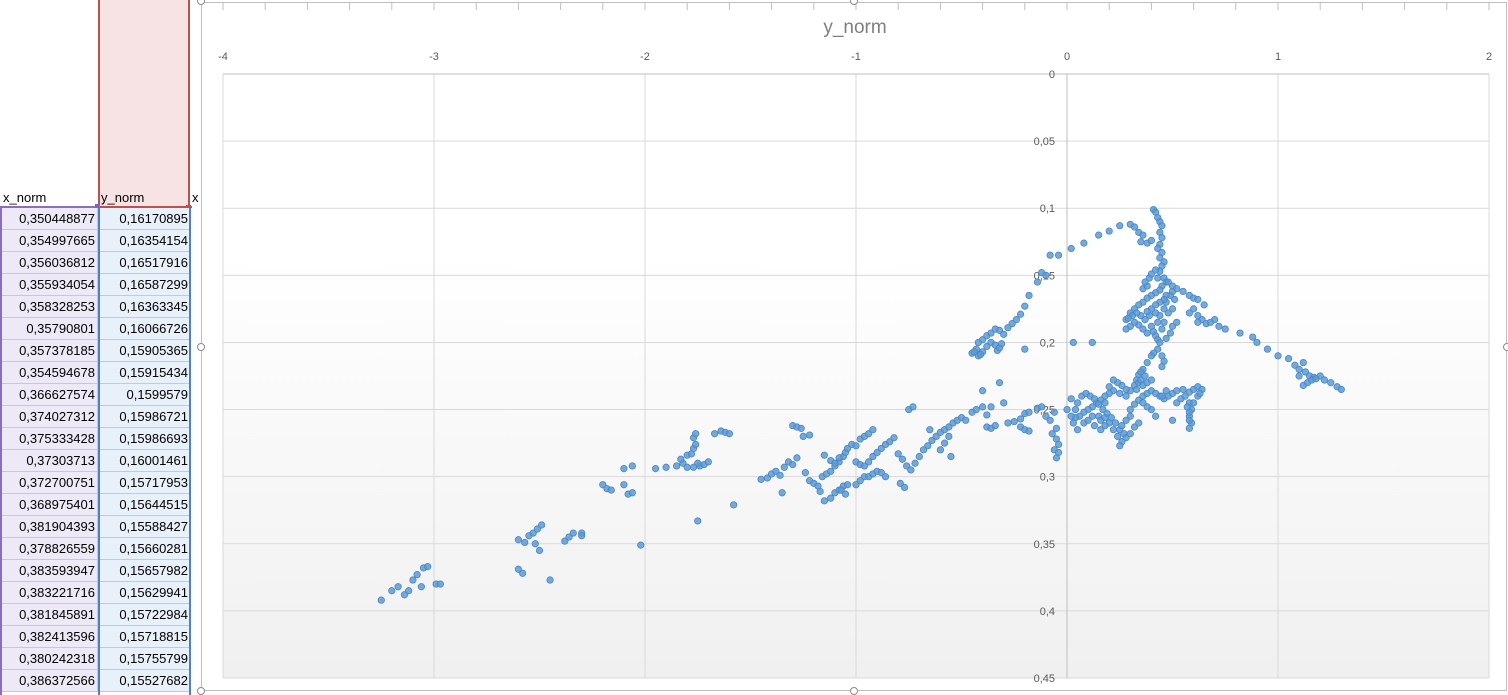 This screenshot has width=1508, height=695. I want to click on cell-x-norm: 0,382413596, so click(49, 637).